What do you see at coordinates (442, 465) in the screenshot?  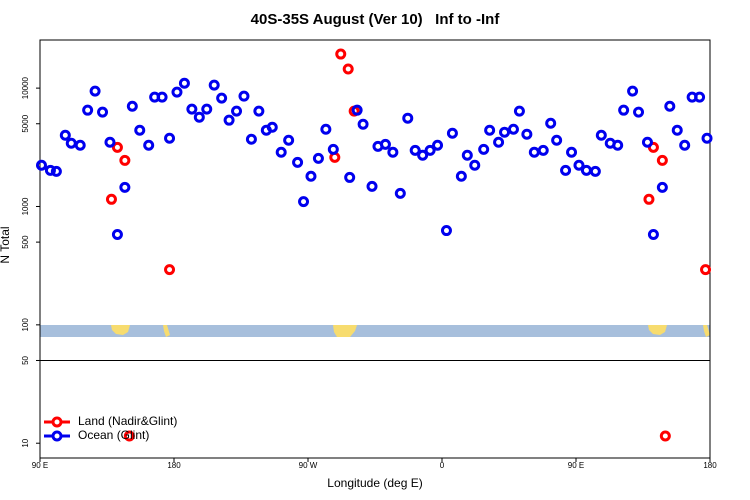 I see `x-tick-label: 0` at bounding box center [442, 465].